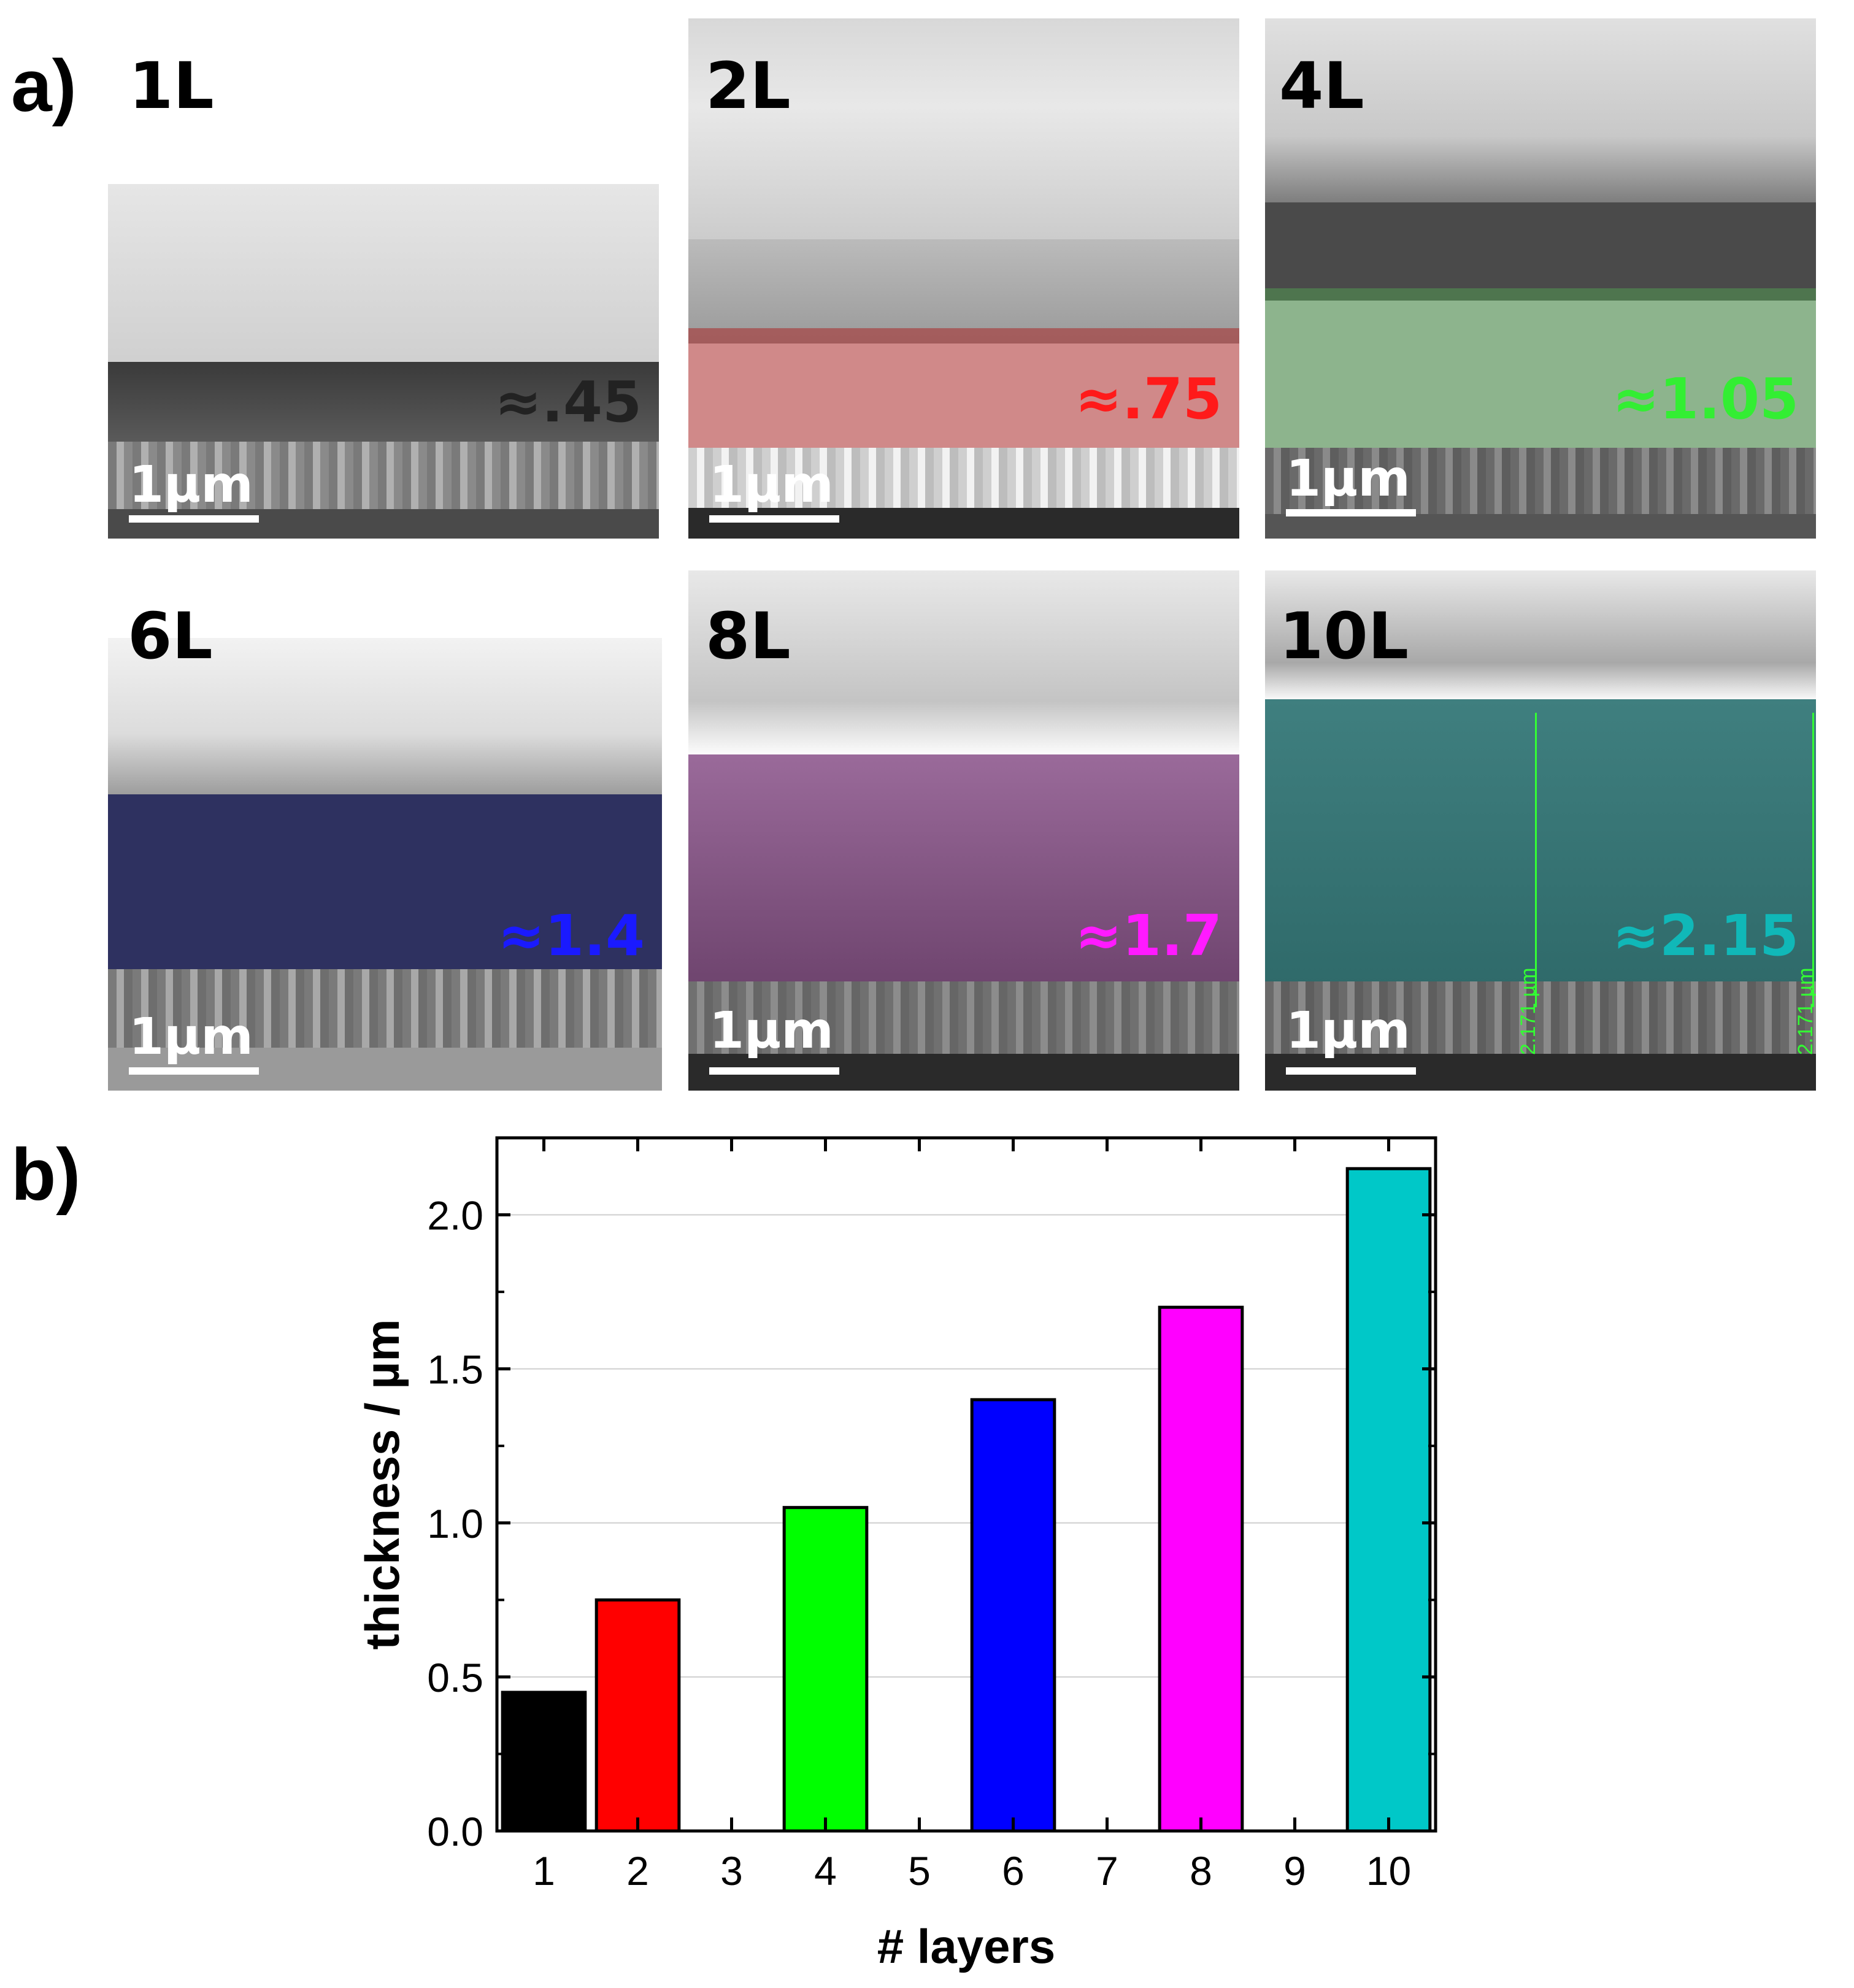 This screenshot has width=1854, height=1988. I want to click on thickness-value-4L: ≈1.05, so click(1705, 399).